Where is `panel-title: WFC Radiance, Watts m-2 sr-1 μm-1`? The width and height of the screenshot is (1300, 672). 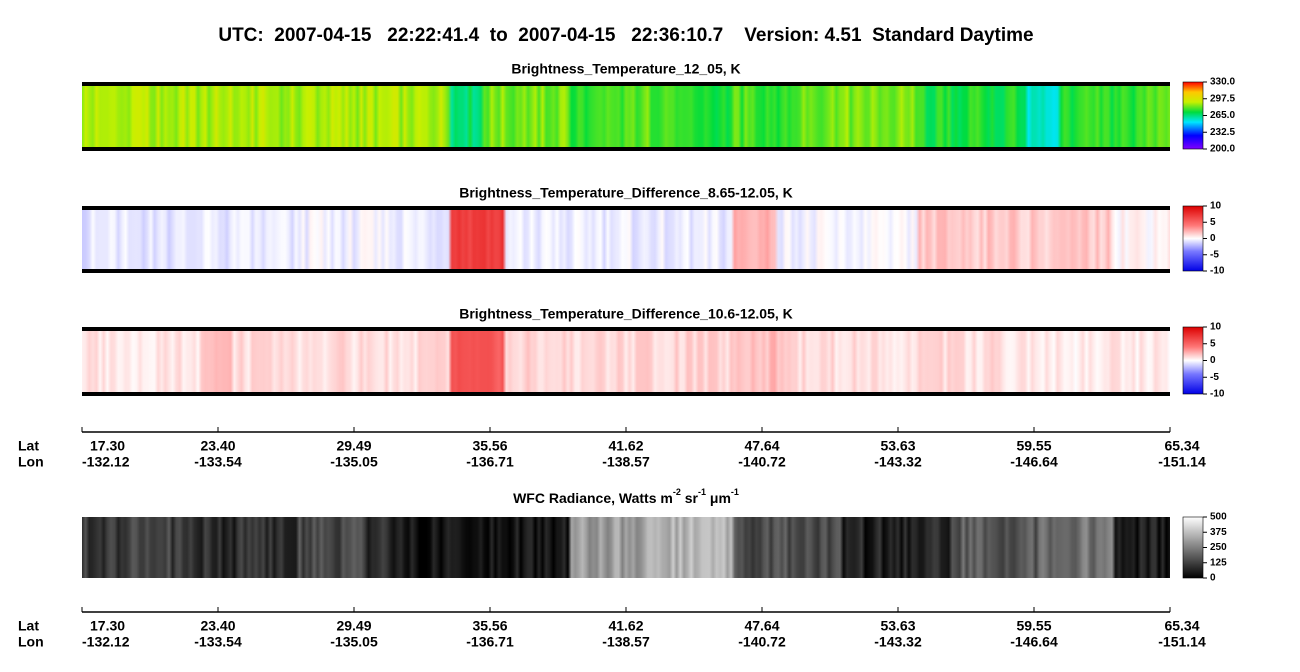 panel-title: WFC Radiance, Watts m-2 sr-1 μm-1 is located at coordinates (626, 496).